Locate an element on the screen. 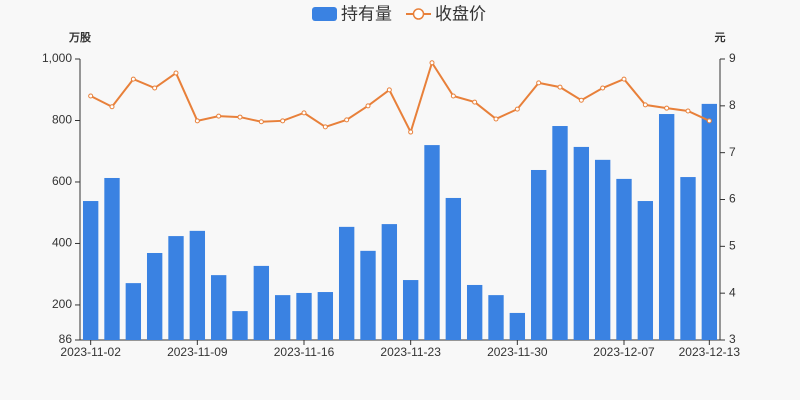 The width and height of the screenshot is (800, 400). y-tick-label: 400 is located at coordinates (62, 243).